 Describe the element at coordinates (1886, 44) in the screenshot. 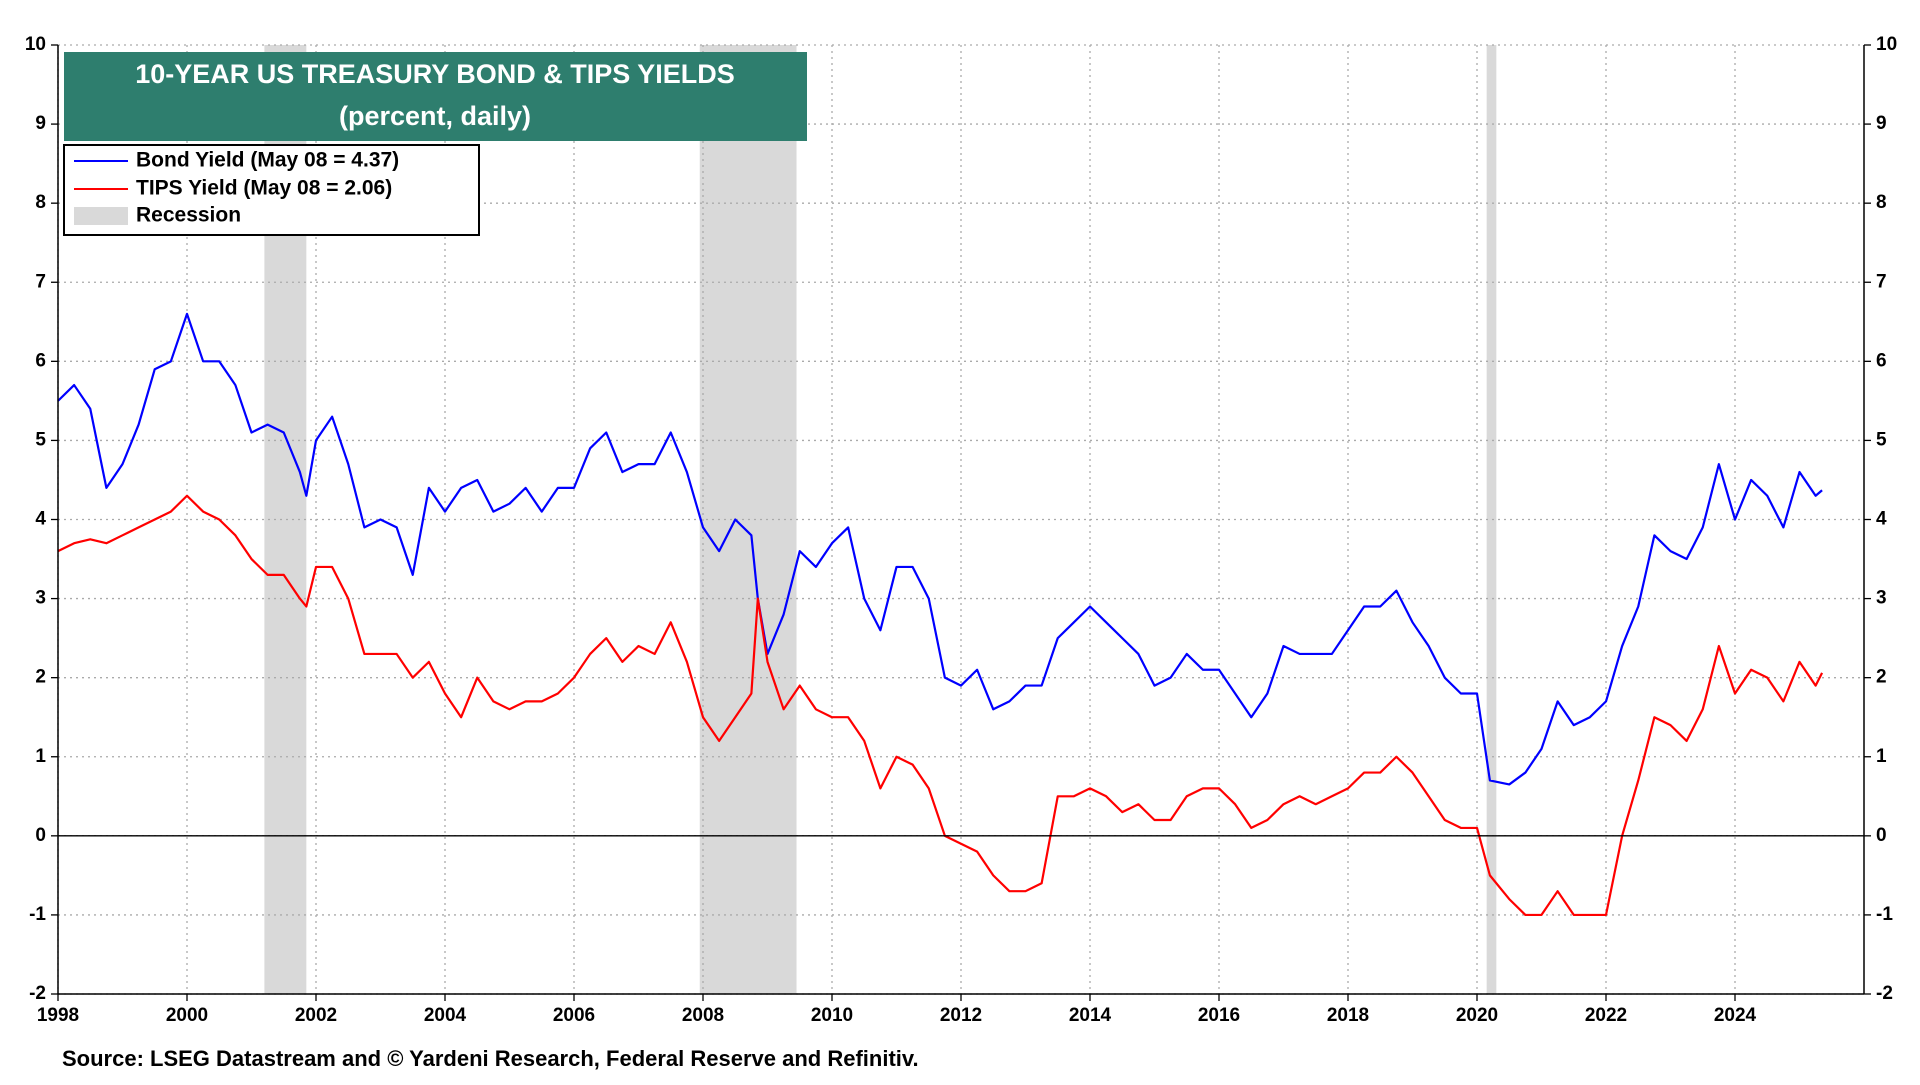

I see `y2-tick-label: 10` at that location.